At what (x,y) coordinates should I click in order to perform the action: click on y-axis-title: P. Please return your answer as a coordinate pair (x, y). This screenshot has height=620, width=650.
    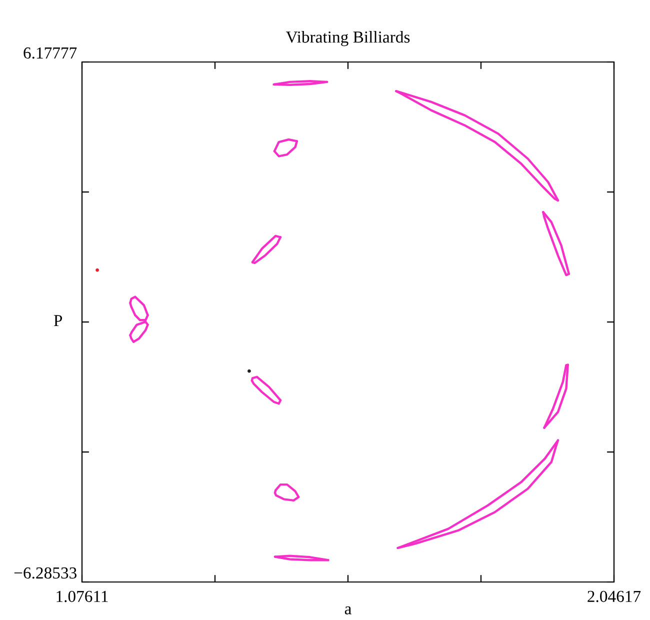
    Looking at the image, I should click on (58, 320).